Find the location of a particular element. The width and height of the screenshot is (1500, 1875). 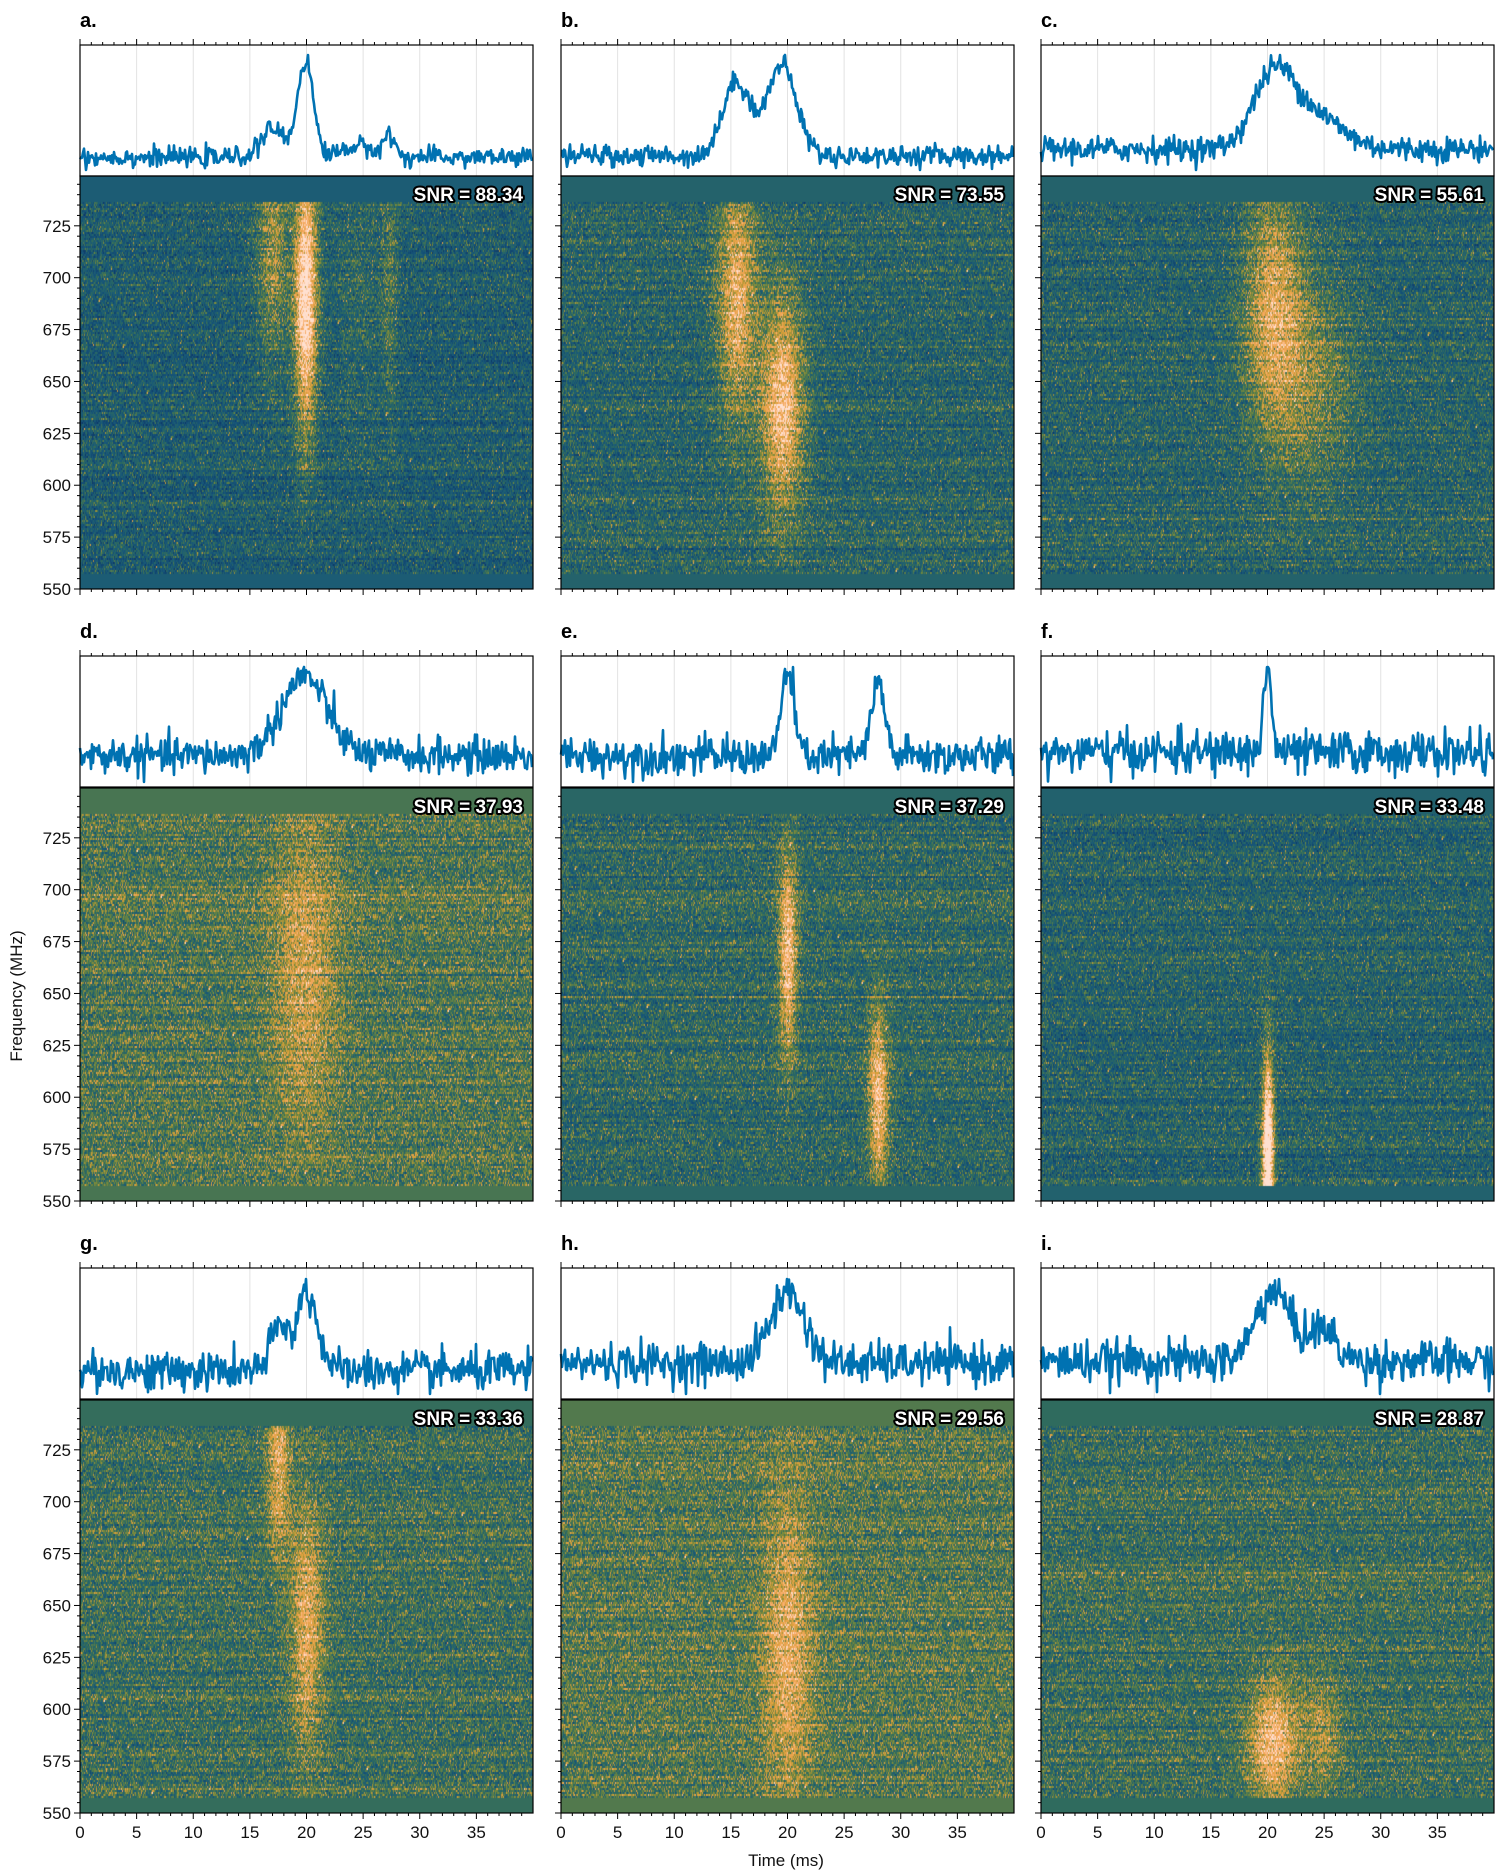

snr-label: SNR = 29.56 is located at coordinates (949, 1419).